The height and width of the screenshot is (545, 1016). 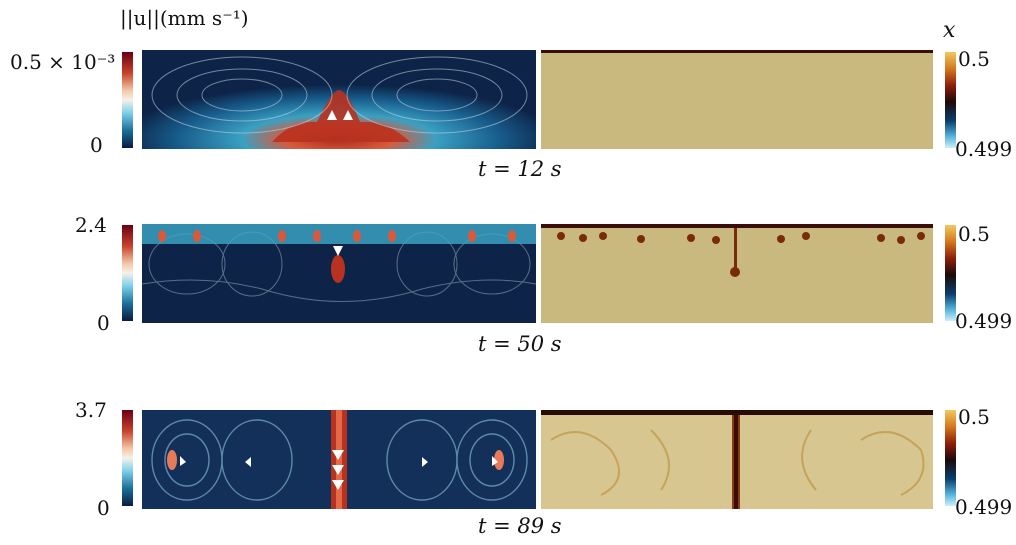 I want to click on time-caption-row1: t = 12 s, so click(x=520, y=169).